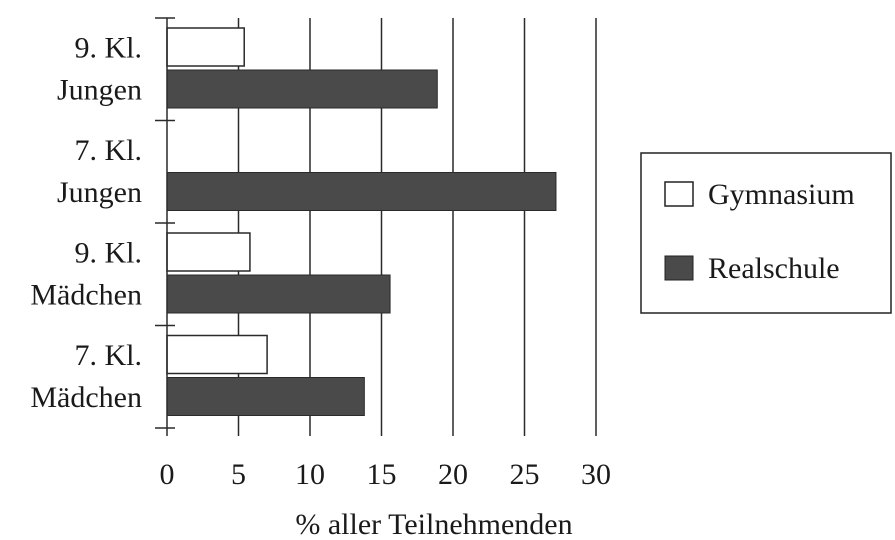 This screenshot has height=540, width=895. What do you see at coordinates (302, 89) in the screenshot?
I see `bar-realschule-9-kl-jungen` at bounding box center [302, 89].